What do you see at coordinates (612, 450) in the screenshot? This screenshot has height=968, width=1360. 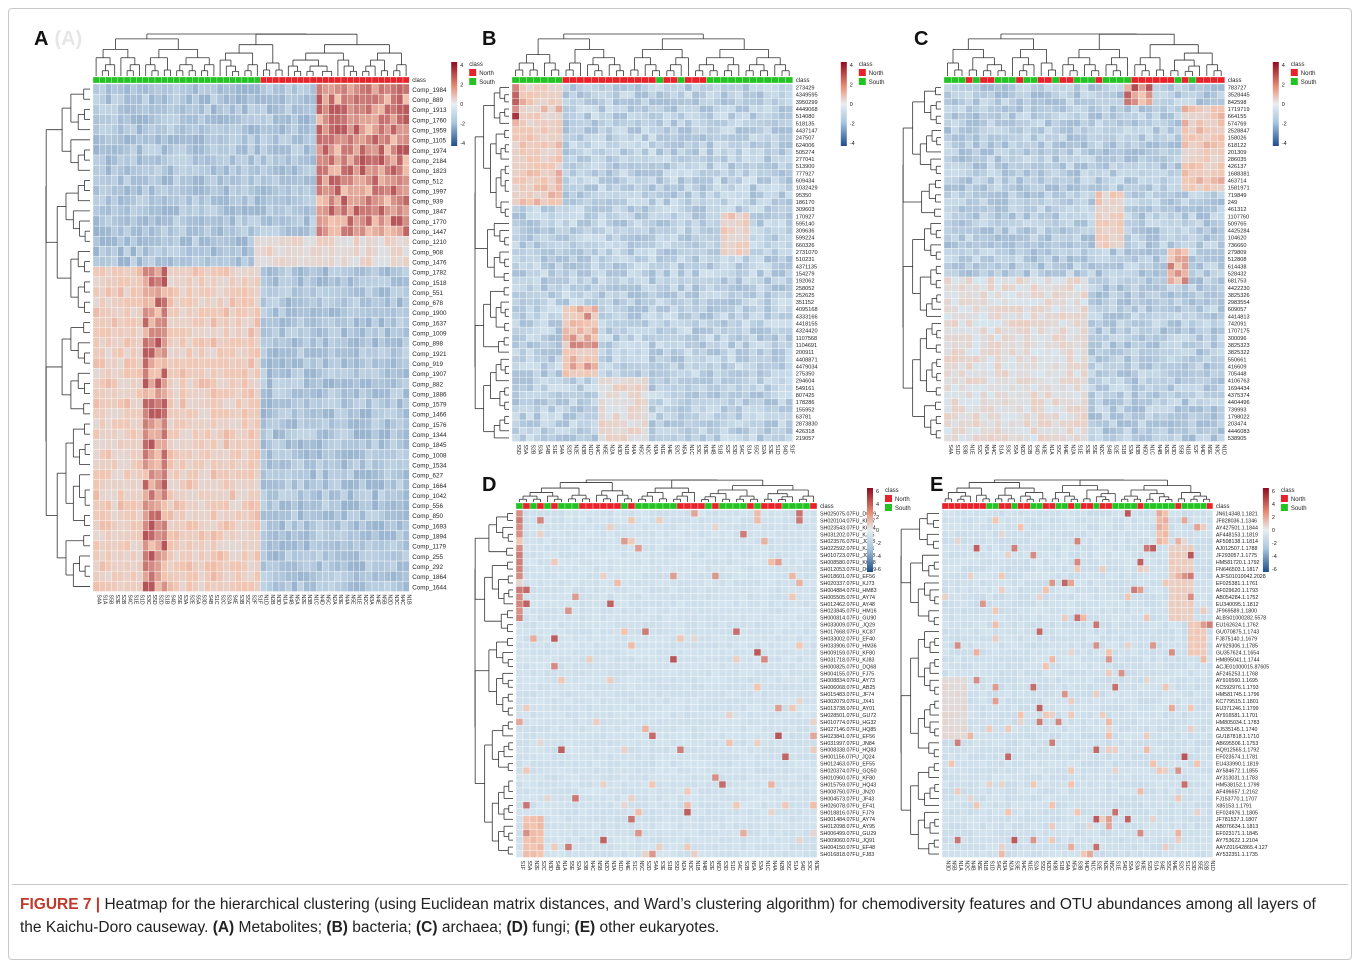 I see `column-label: N2A` at bounding box center [612, 450].